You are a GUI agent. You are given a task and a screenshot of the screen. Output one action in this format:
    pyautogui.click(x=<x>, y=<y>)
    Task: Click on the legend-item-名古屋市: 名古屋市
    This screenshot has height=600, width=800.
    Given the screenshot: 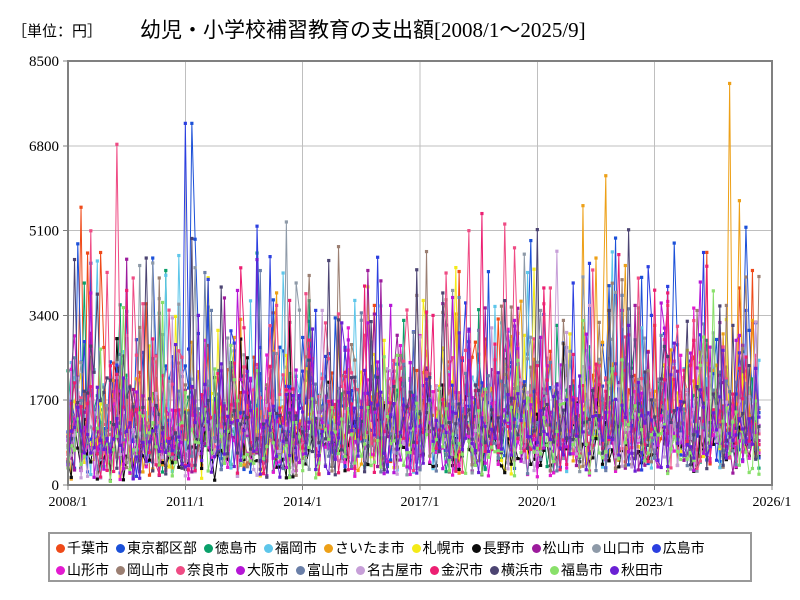 What is the action you would take?
    pyautogui.click(x=389, y=570)
    